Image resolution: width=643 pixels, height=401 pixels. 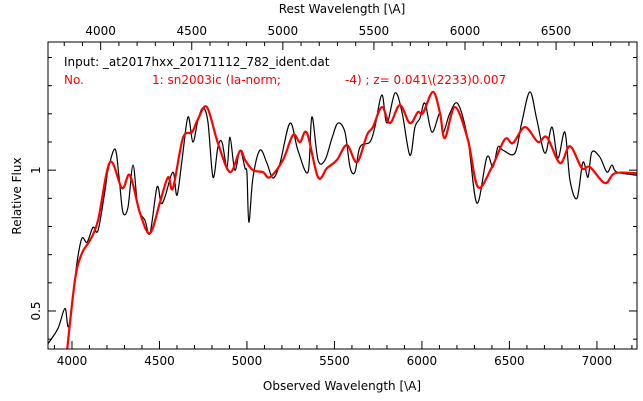 I want to click on top-tick-label: 4000, so click(x=100, y=31).